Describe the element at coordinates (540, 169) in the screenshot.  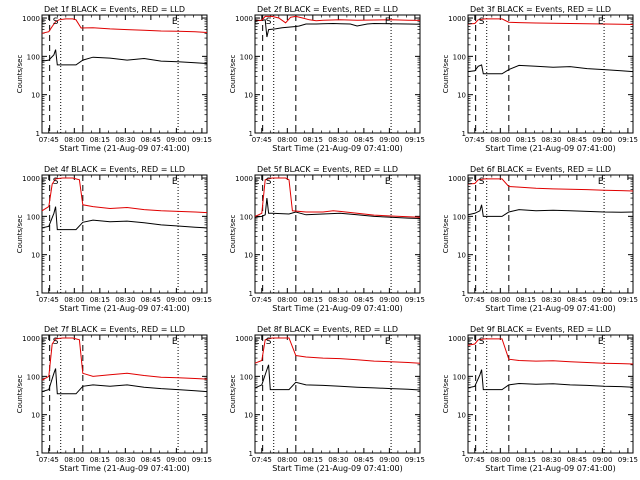
I see `panel-title: Det 6f BLACK = Events, RED = LLD` at that location.